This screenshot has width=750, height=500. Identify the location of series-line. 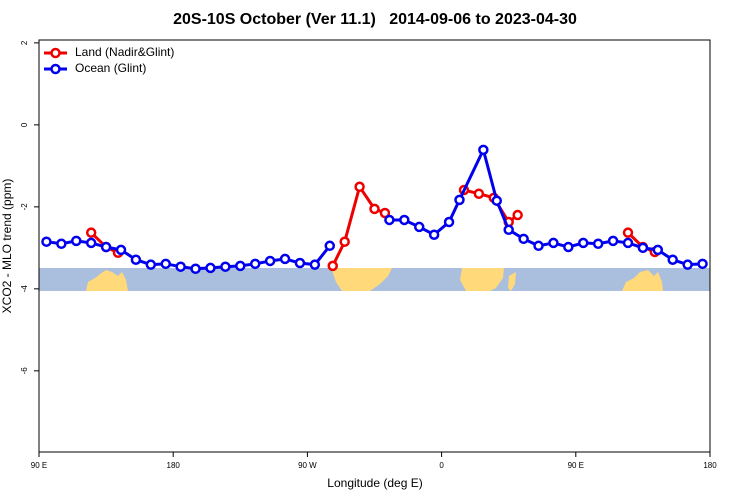
(373, 225).